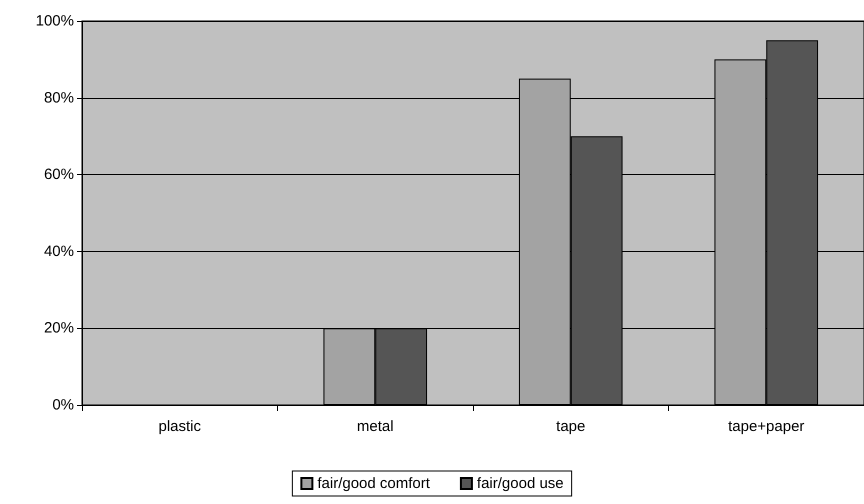 The image size is (864, 504). I want to click on y-tick-label: 20%, so click(59, 328).